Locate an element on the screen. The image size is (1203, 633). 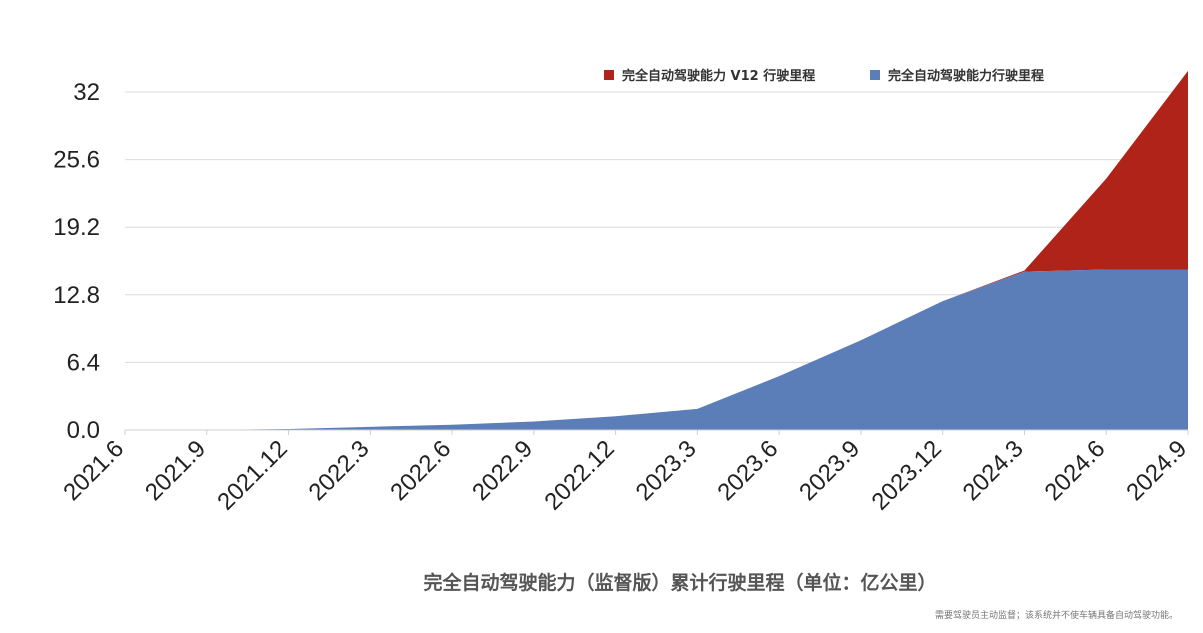
y-tick-label: 25.6 is located at coordinates (76, 160).